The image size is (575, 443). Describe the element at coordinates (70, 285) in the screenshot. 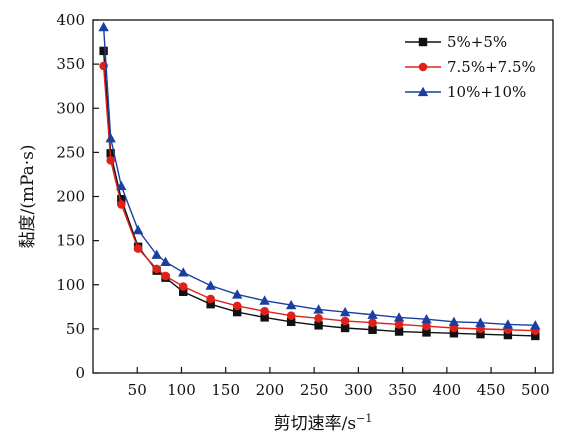

I see `y-tick-label-100: 100` at that location.